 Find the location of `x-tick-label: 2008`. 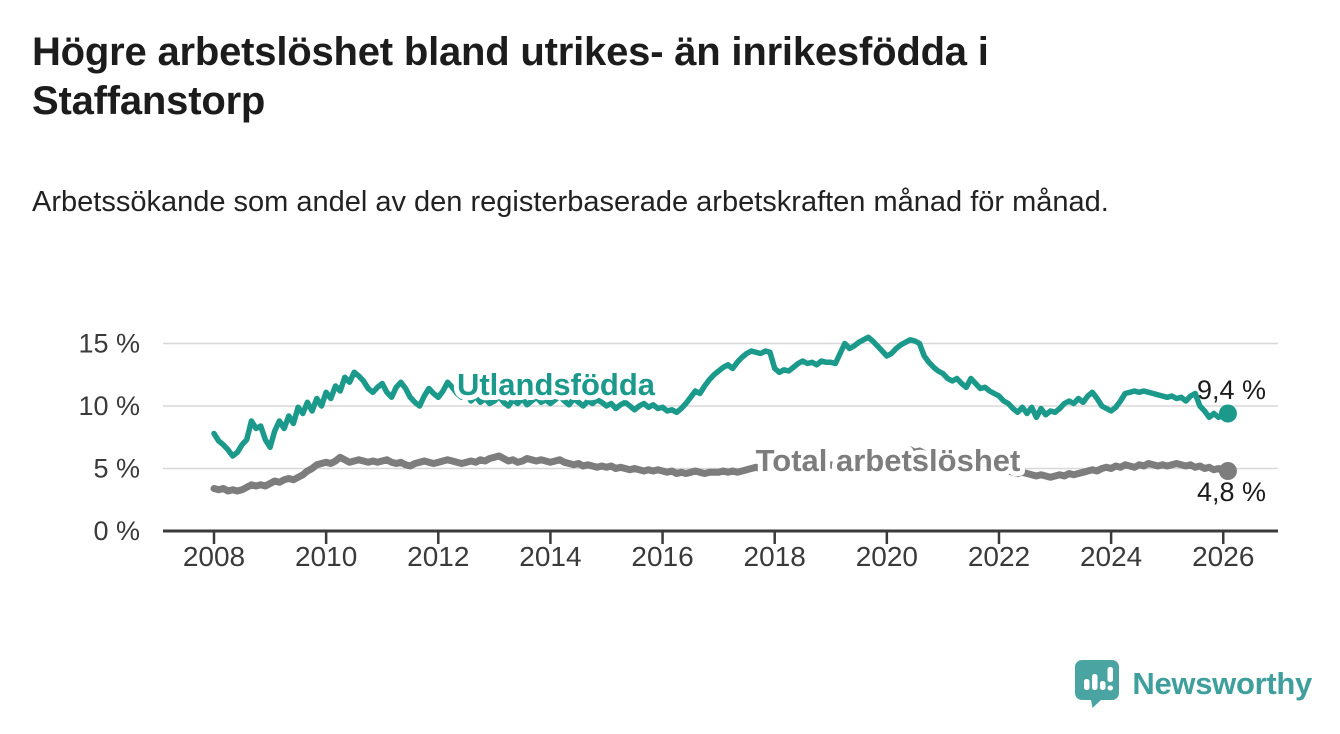

x-tick-label: 2008 is located at coordinates (214, 556).